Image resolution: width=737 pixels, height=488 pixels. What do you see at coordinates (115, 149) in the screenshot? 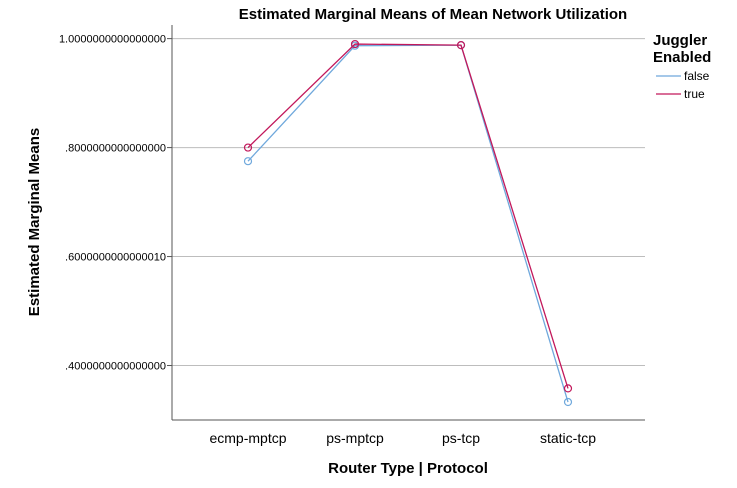
I see `y-tick-label: .8000000000000000` at bounding box center [115, 149].